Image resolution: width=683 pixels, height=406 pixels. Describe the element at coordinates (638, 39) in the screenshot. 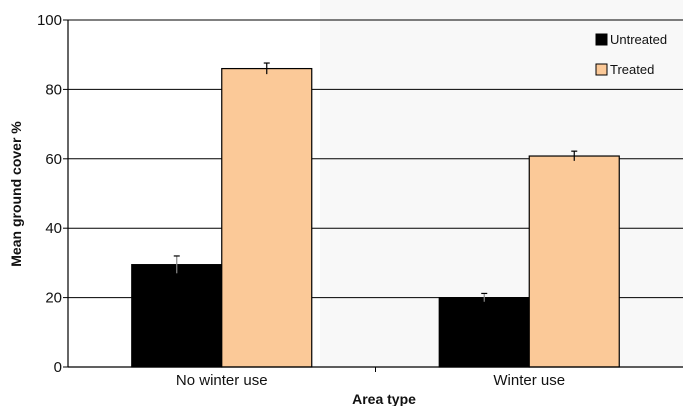

I see `legend-label-untreated: Untreated` at that location.